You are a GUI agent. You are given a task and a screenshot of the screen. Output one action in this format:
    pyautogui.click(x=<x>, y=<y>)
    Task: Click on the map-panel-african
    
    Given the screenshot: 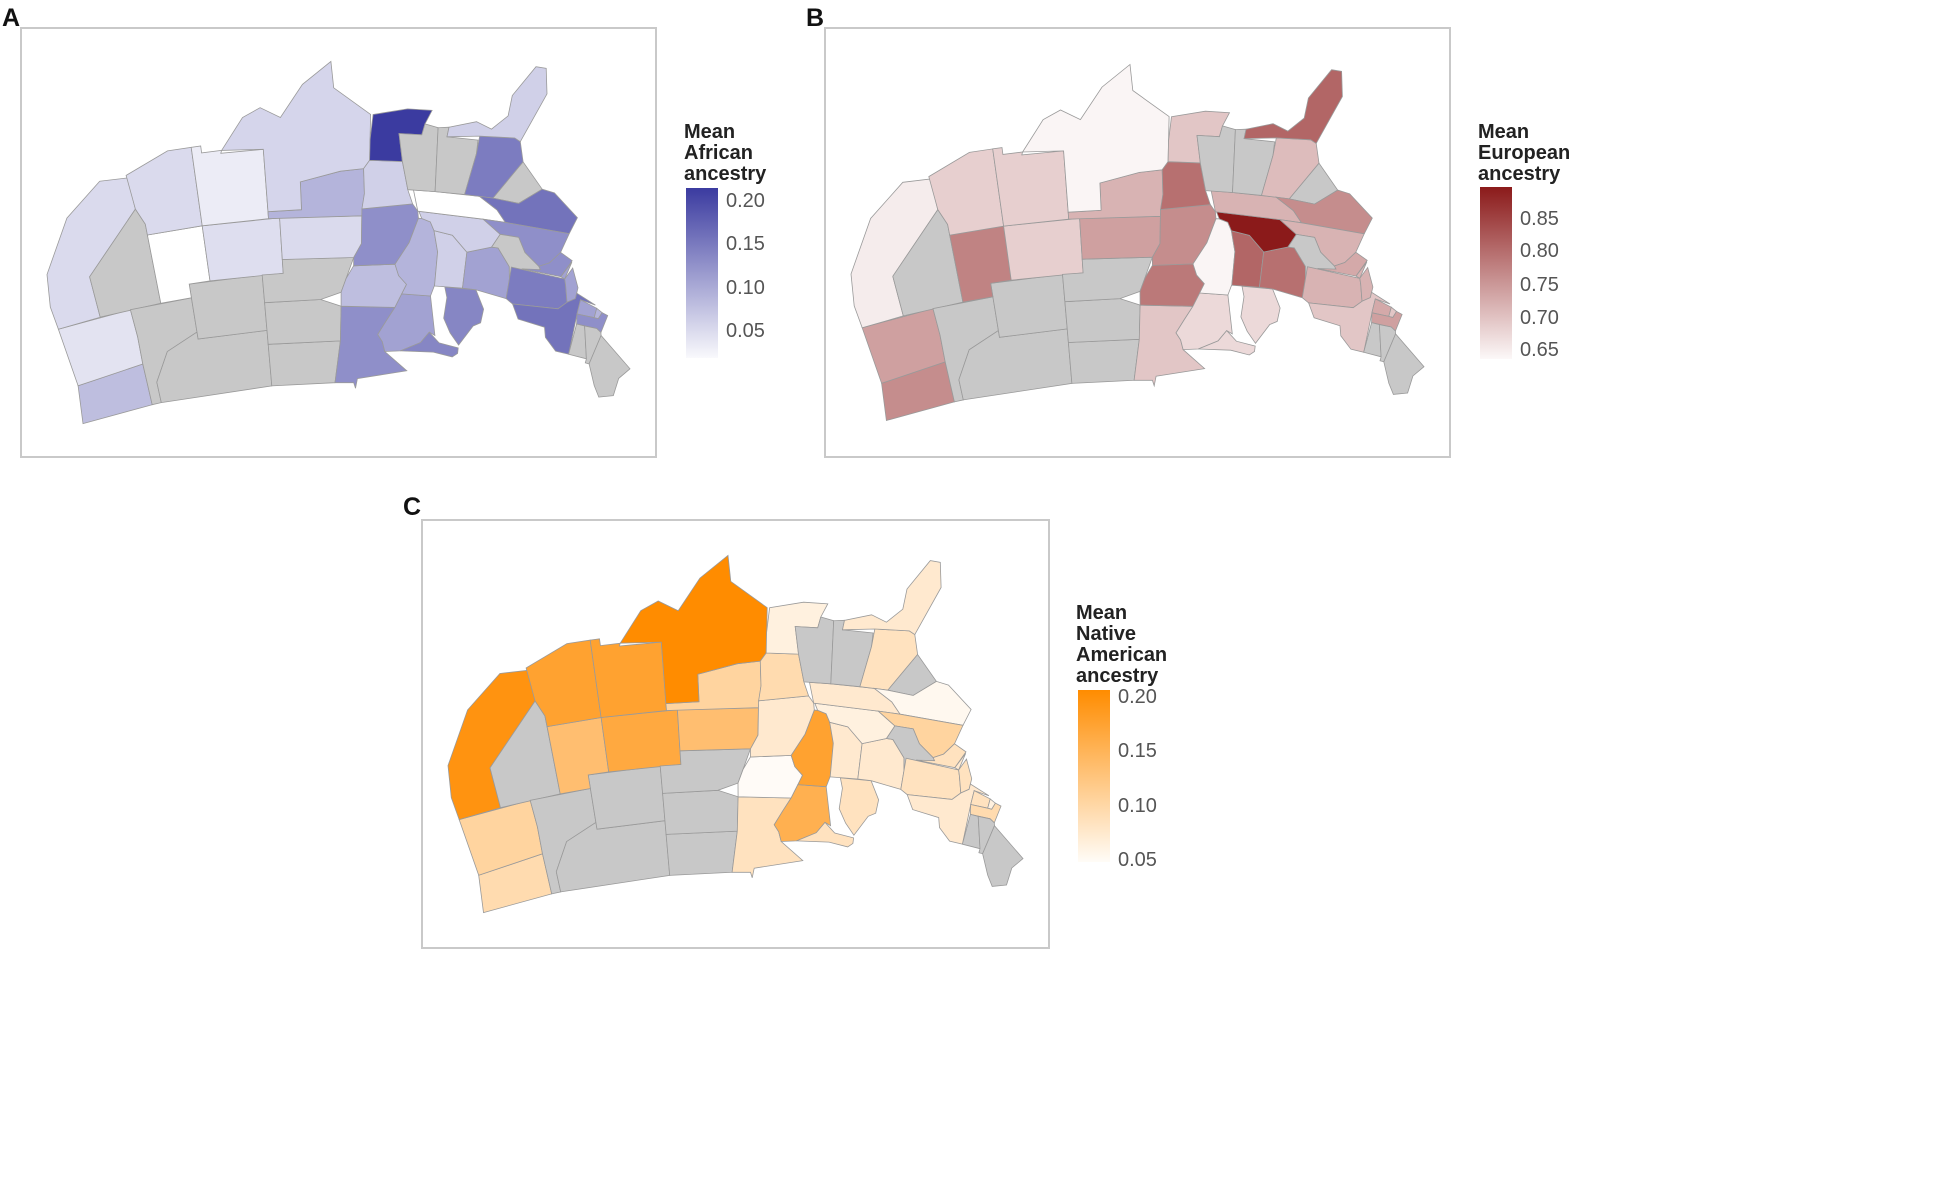 What is the action you would take?
    pyautogui.click(x=338, y=242)
    